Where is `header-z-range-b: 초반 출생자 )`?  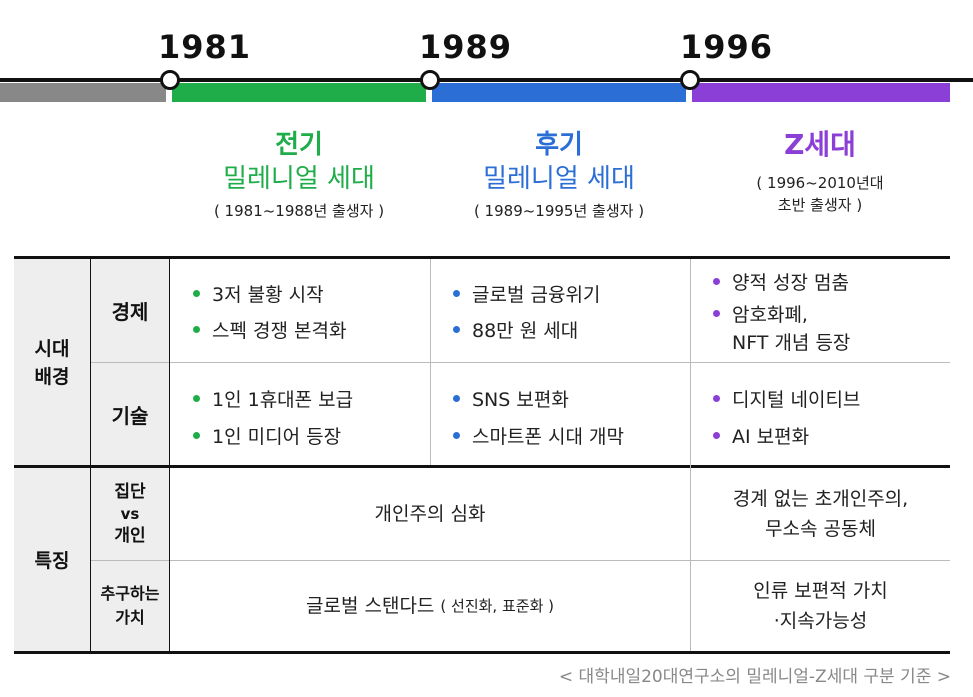 header-z-range-b: 초반 출생자 ) is located at coordinates (820, 205).